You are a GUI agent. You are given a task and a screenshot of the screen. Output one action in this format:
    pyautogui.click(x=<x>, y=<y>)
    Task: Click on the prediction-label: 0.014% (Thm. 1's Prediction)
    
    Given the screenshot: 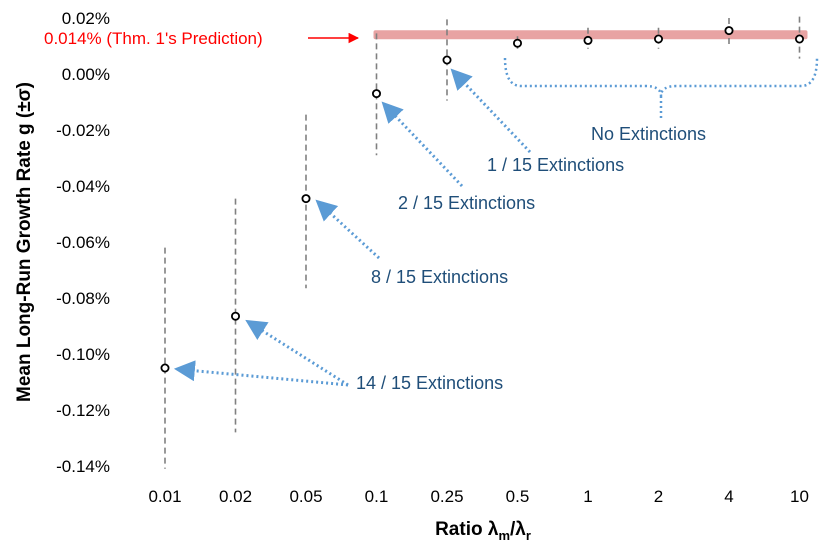 What is the action you would take?
    pyautogui.click(x=153, y=38)
    